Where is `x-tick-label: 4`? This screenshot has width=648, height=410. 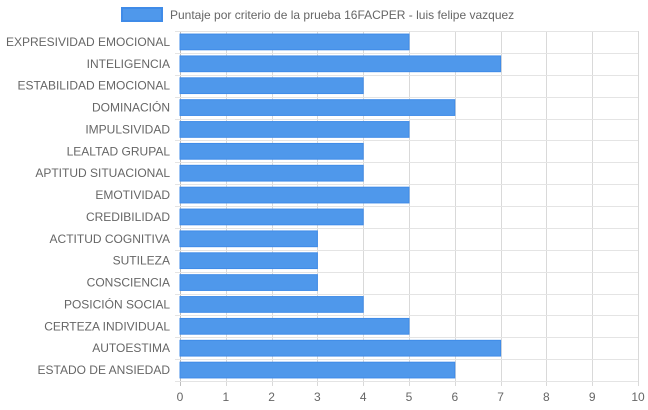 x-tick-label: 4 is located at coordinates (363, 397).